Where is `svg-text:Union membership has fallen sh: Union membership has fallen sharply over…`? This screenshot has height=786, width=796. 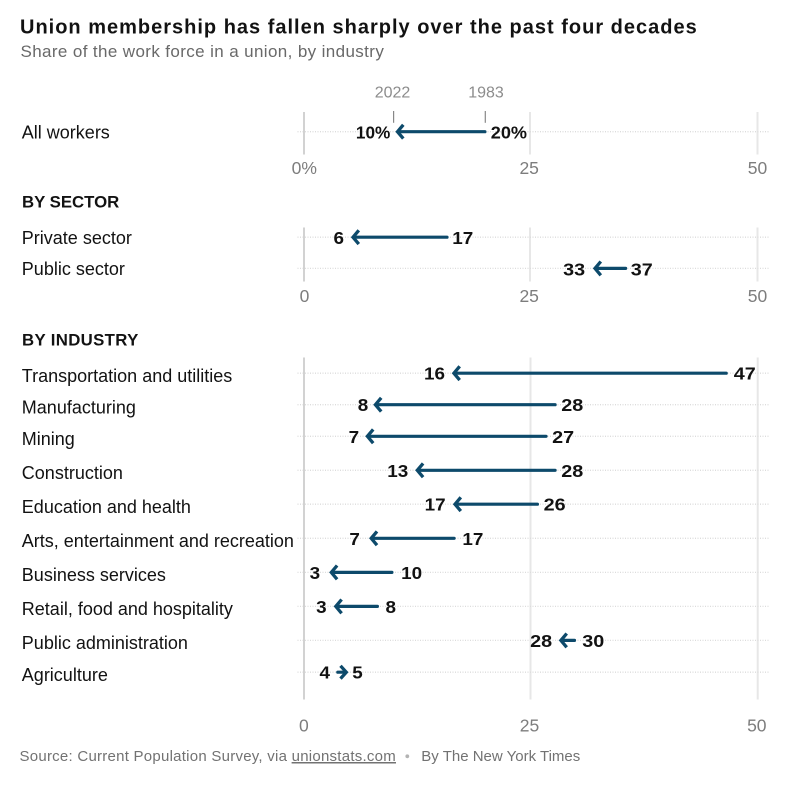
svg-text:Union membership has fallen sh: Union membership has fallen sharply over… is located at coordinates (359, 28).